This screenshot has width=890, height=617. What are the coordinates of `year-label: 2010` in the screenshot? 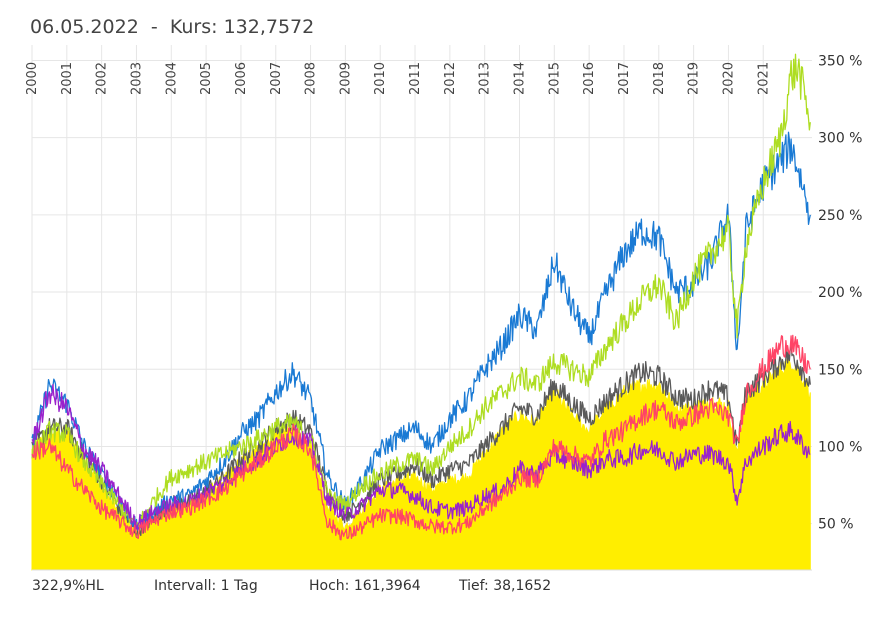 It's located at (380, 78).